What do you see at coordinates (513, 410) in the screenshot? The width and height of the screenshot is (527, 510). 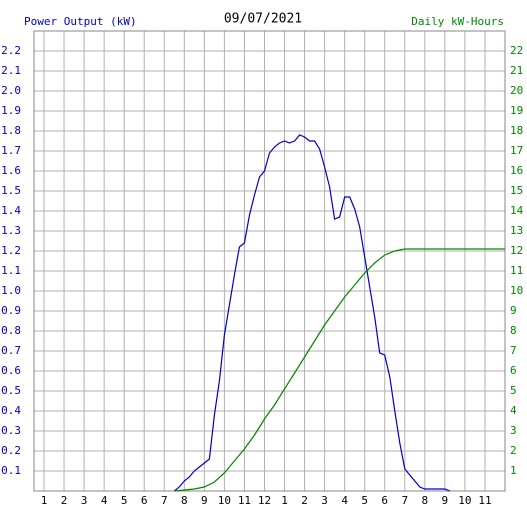 I see `y2-tick-label: 4` at bounding box center [513, 410].